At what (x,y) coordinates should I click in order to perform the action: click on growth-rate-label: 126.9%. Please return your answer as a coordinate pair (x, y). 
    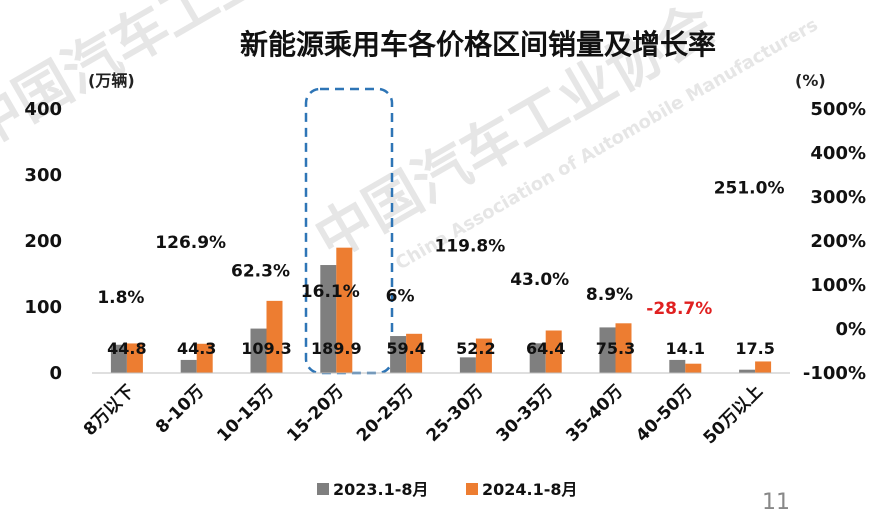
    Looking at the image, I should click on (190, 243).